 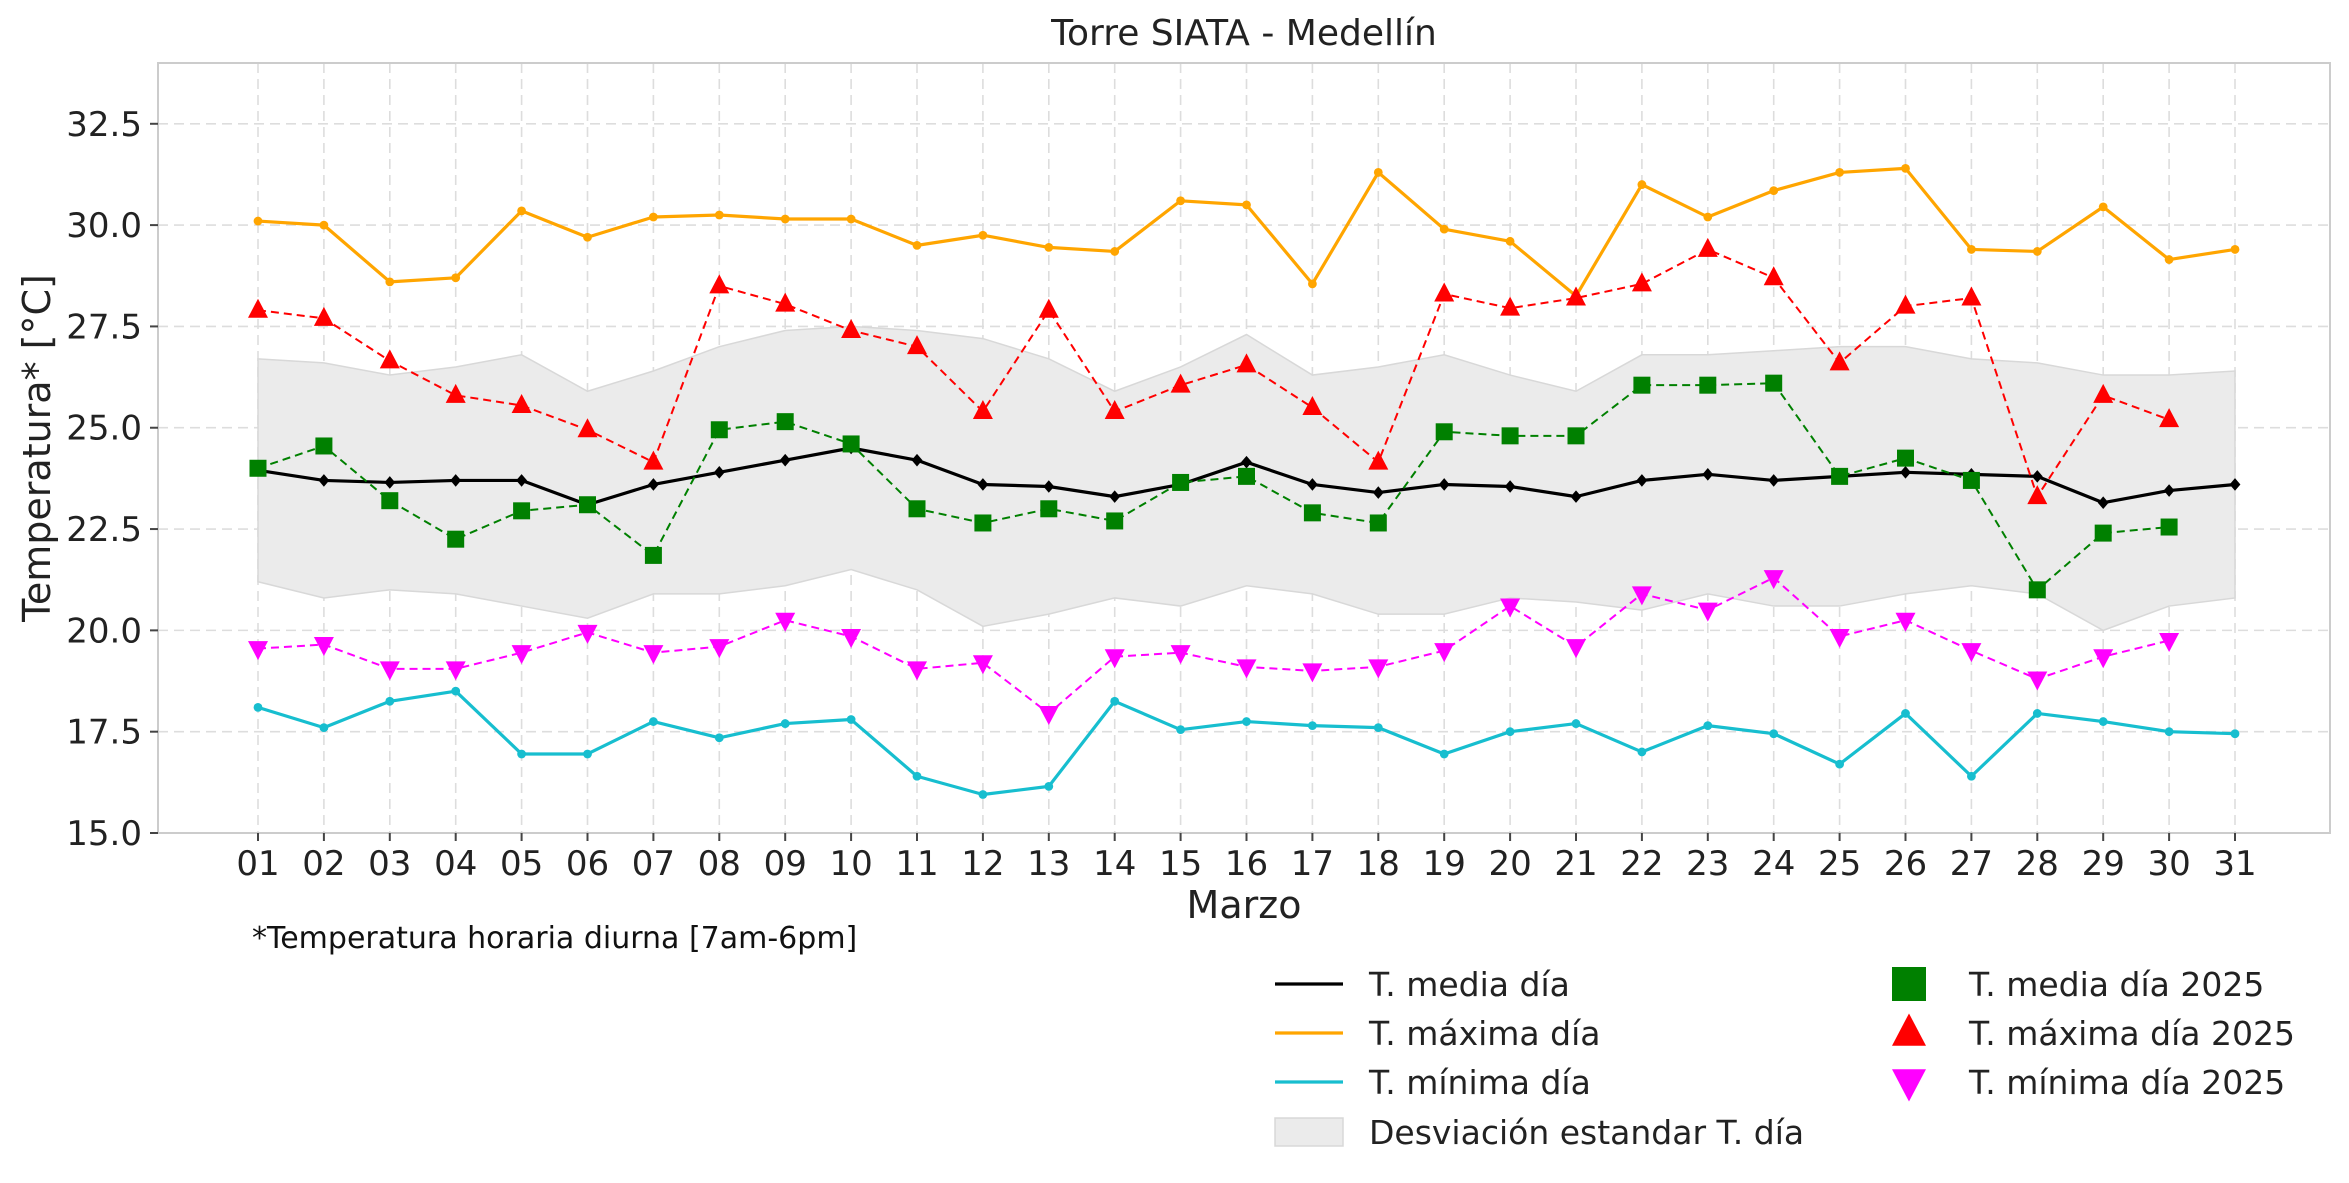 I want to click on x-tick-label: 31, so click(x=2234, y=864).